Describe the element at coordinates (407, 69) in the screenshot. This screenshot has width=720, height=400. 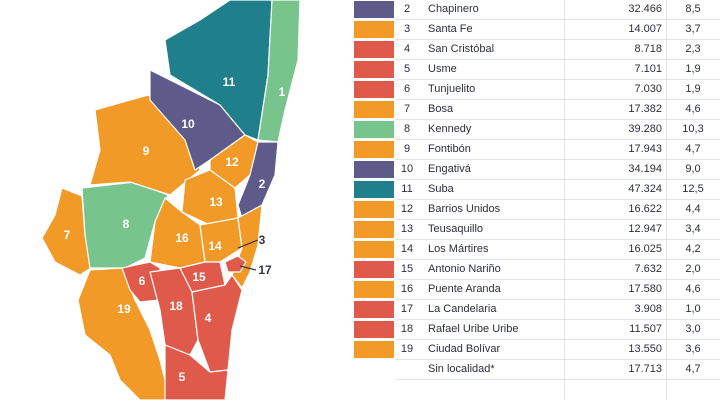
I see `locality-number: 5` at that location.